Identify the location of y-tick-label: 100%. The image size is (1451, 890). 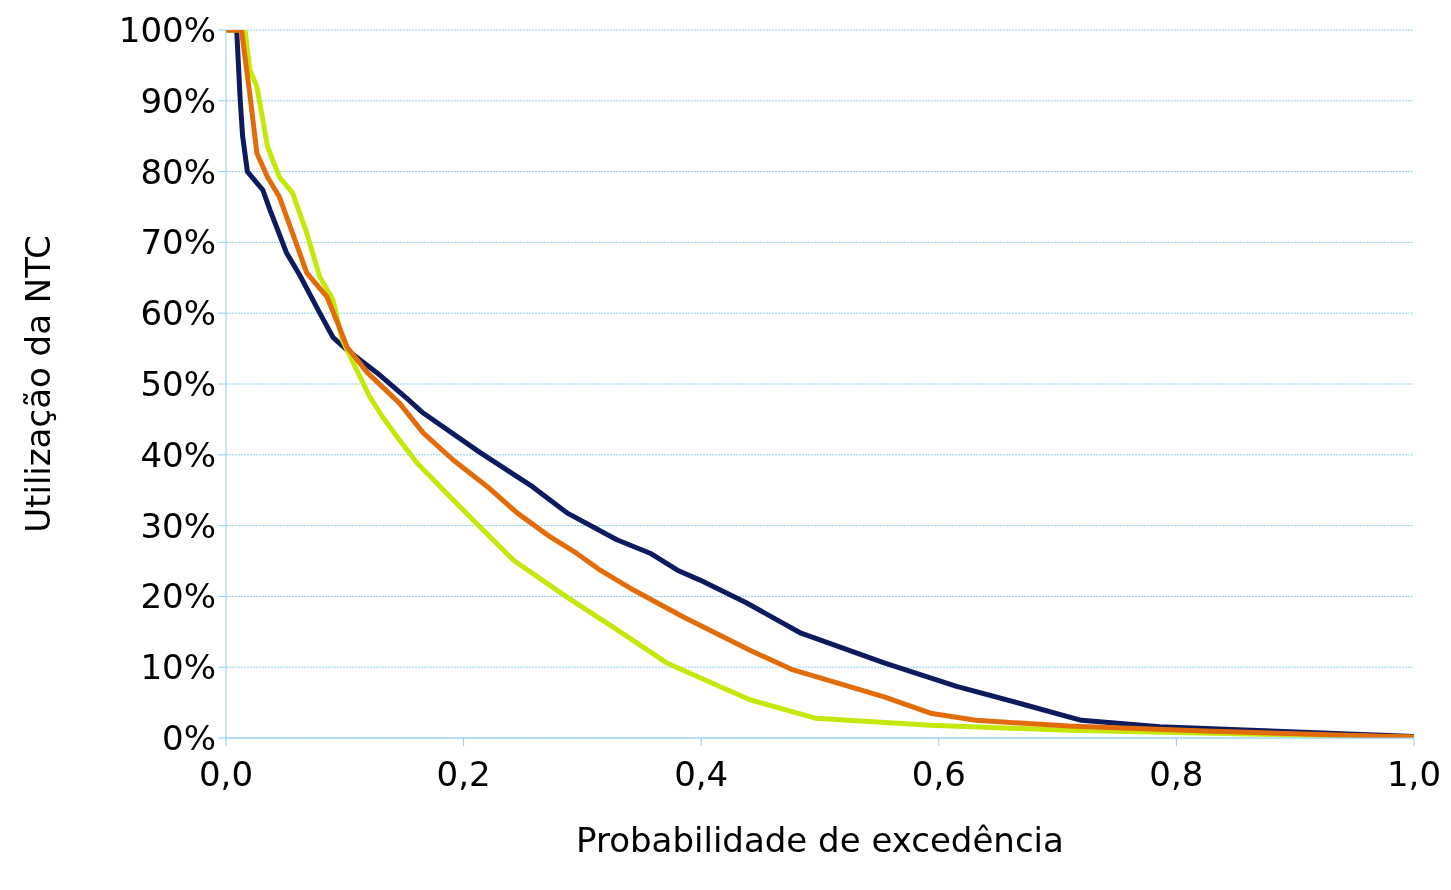
(167, 30).